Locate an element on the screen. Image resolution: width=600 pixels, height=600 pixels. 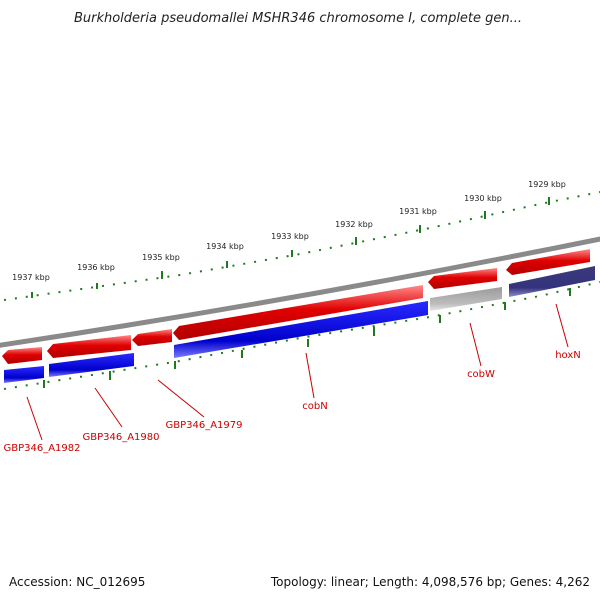
gene-arrow-gbp346-a1979 is located at coordinates (152, 337).